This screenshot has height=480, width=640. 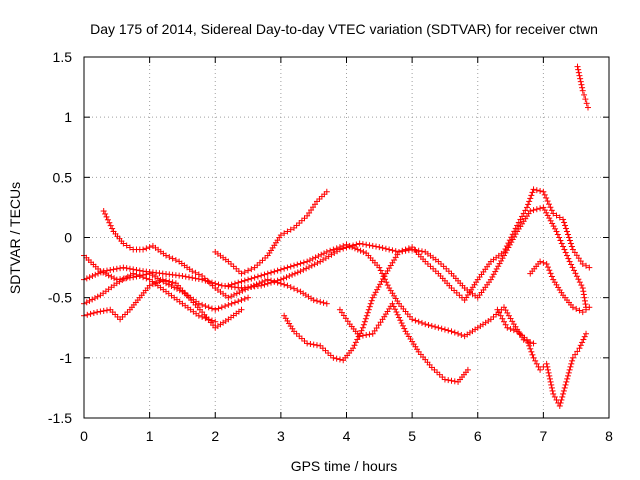 I want to click on y-axis-label: SDTVAR / TECUs, so click(x=15, y=238).